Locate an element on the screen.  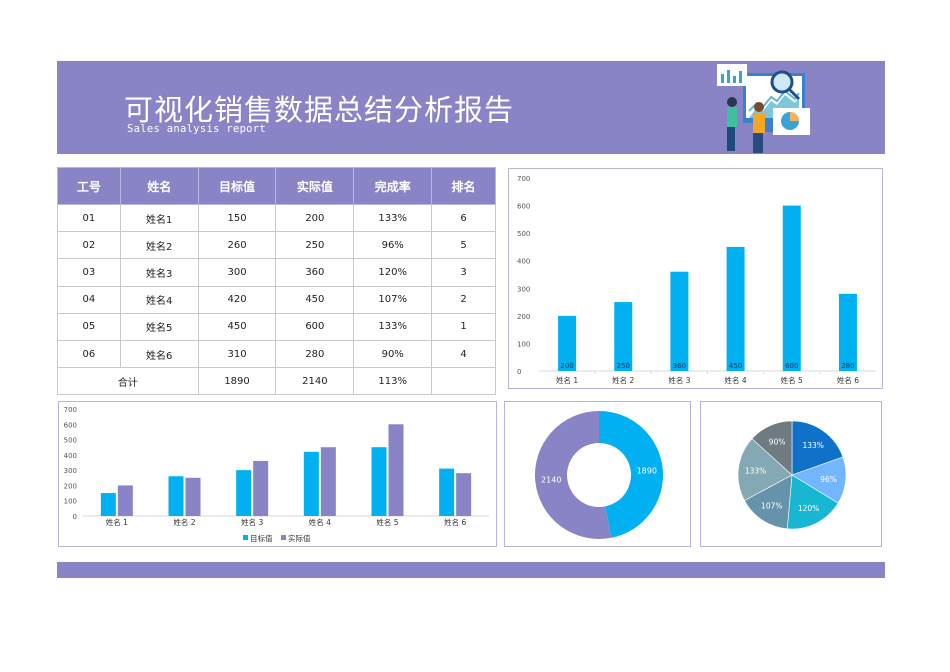
col-header-name: 姓名 is located at coordinates (159, 186).